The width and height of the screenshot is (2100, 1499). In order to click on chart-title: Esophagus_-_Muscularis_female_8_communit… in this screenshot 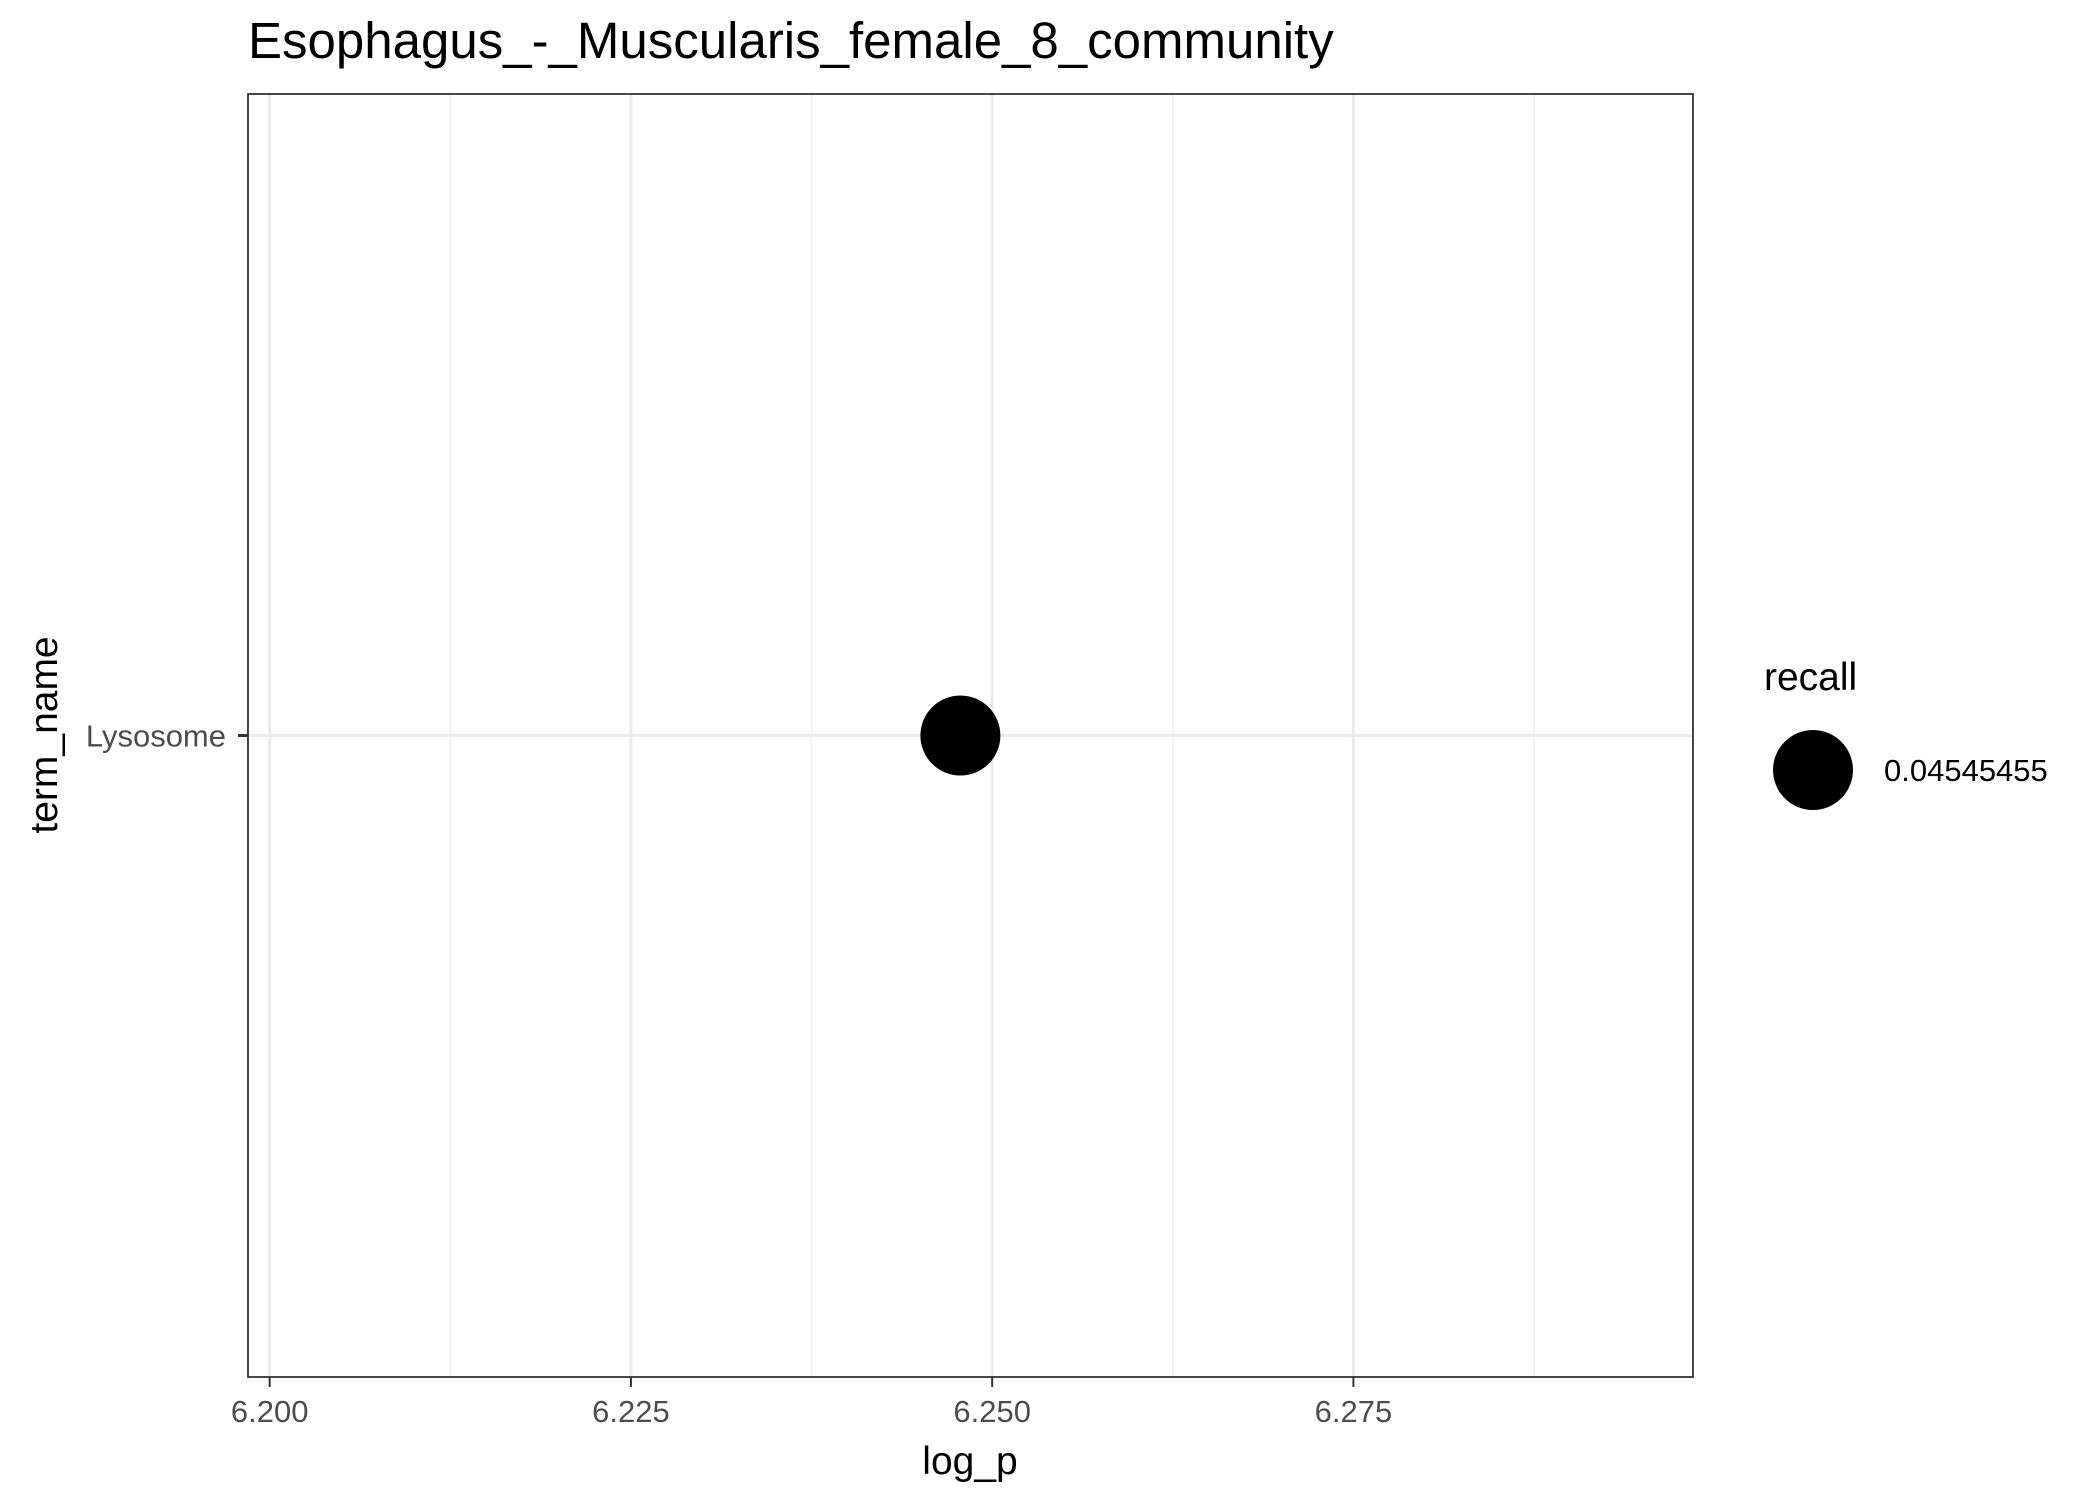, I will do `click(791, 40)`.